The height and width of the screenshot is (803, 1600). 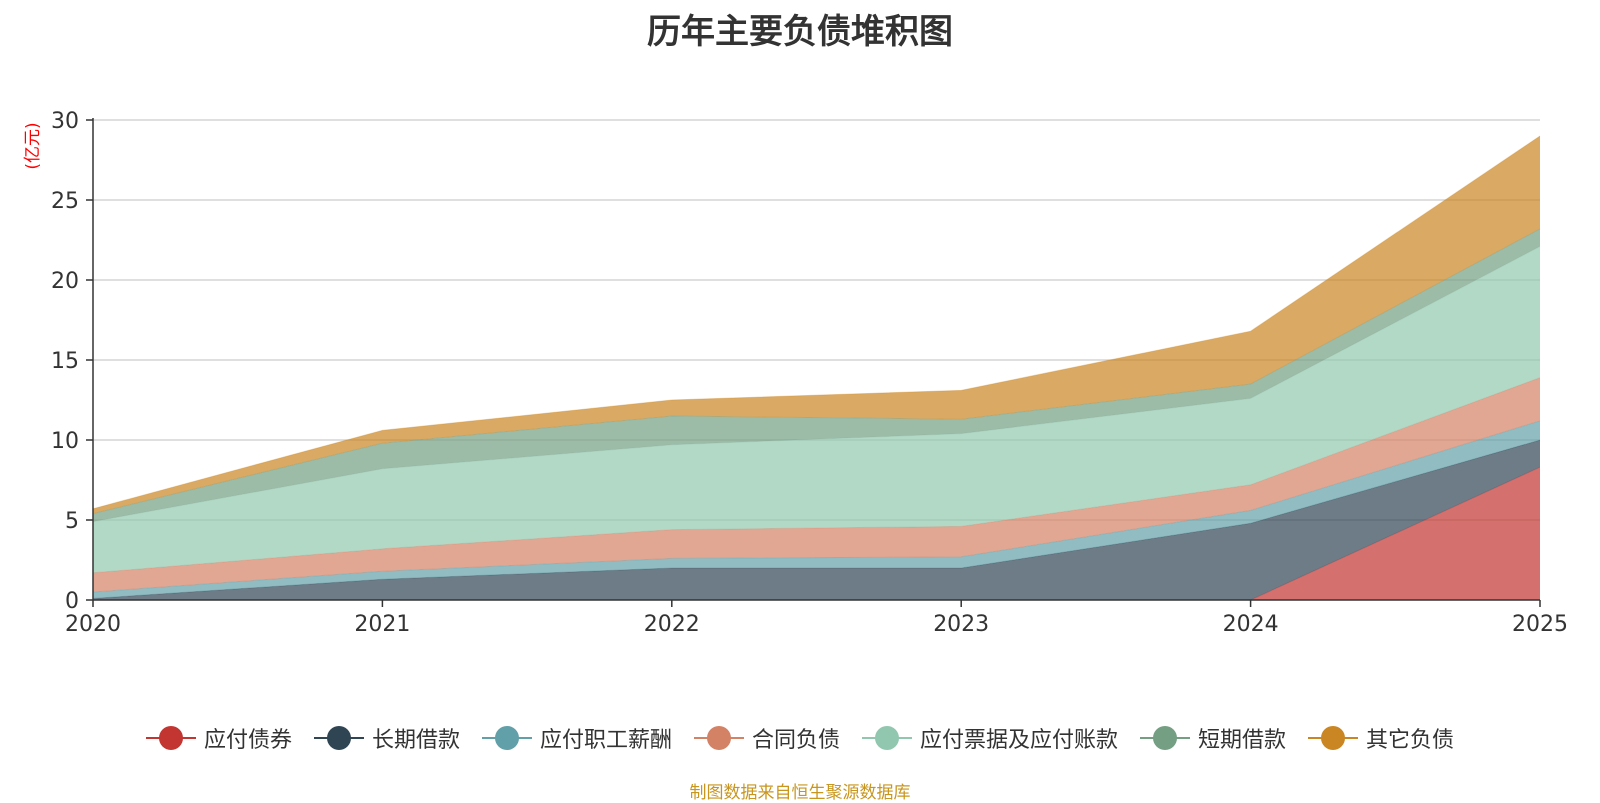 What do you see at coordinates (672, 624) in the screenshot?
I see `x-tick-label: 2022` at bounding box center [672, 624].